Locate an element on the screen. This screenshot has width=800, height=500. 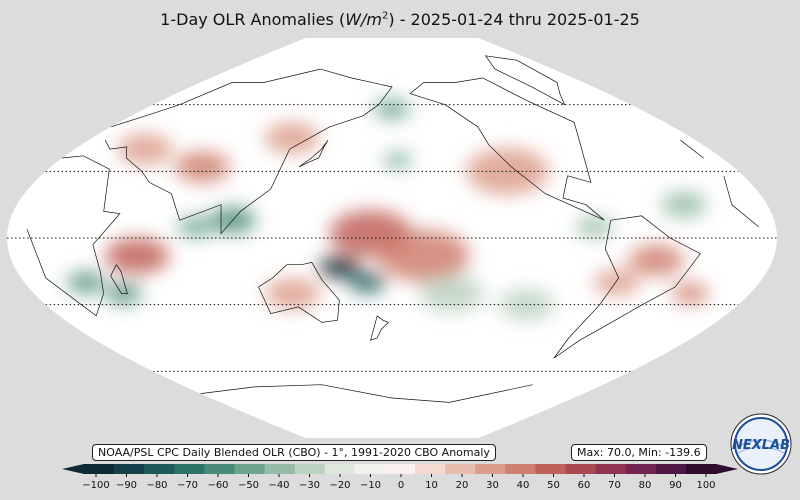
colorbar-tick-label: −30 is located at coordinates (309, 485).